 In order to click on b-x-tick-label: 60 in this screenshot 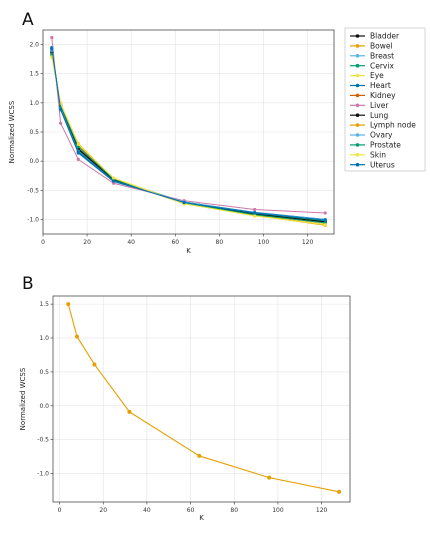, I will do `click(191, 510)`.